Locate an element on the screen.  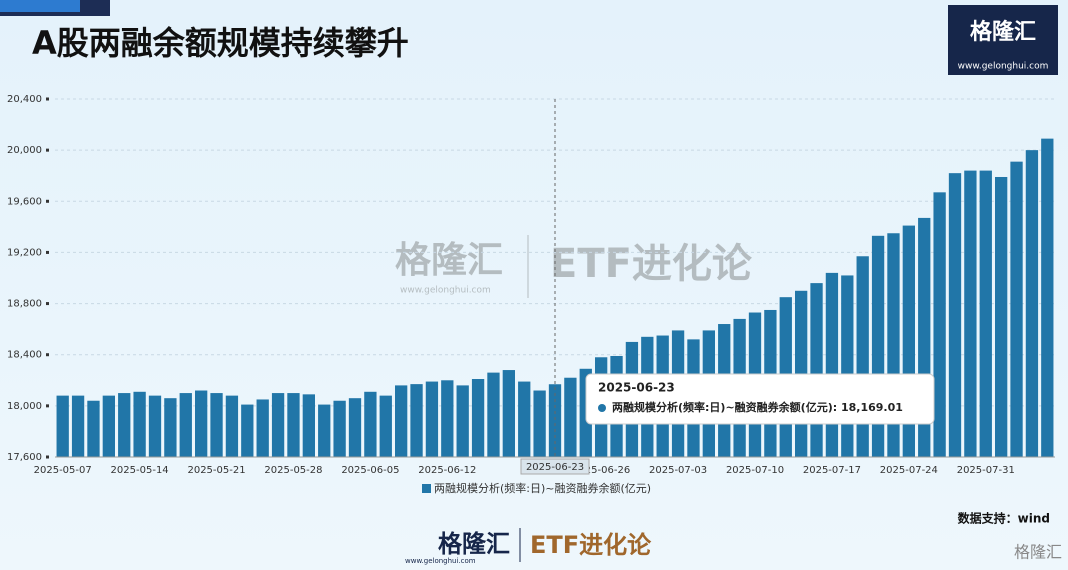
legend-label: 两融规模分析(频率:日)~融资融券余额(亿元) is located at coordinates (542, 488).